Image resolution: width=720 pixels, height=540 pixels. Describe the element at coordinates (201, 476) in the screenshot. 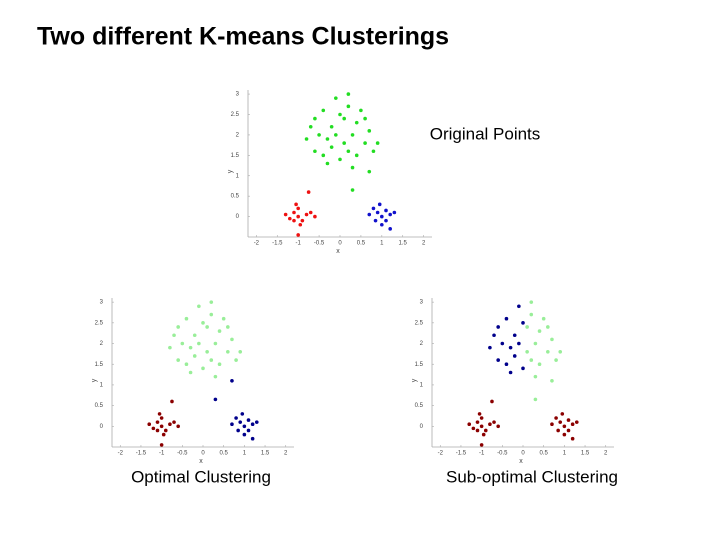

I see `chart-caption: Optimal Clustering` at that location.